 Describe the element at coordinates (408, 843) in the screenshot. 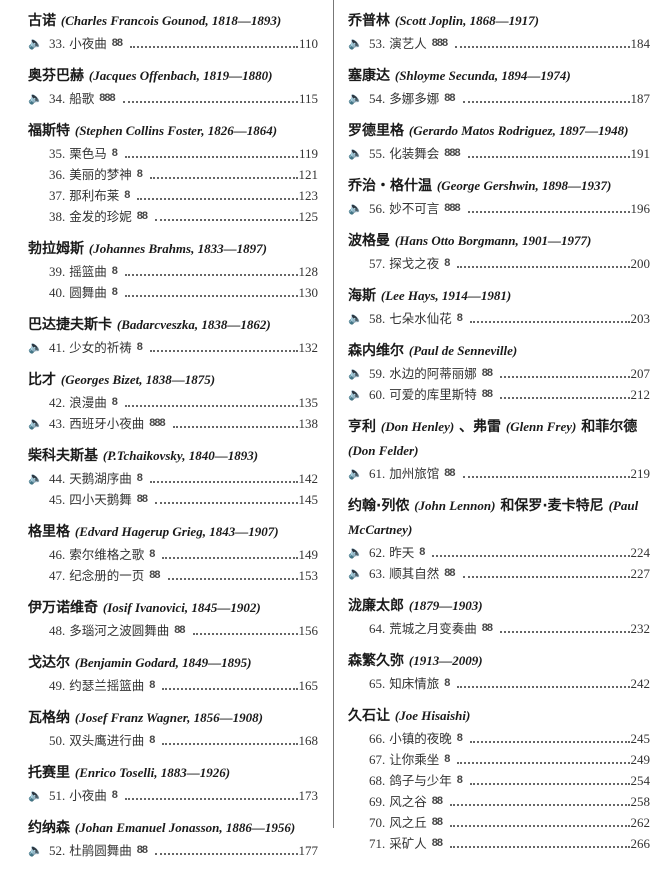

I see `entry-title: 采矿人` at that location.